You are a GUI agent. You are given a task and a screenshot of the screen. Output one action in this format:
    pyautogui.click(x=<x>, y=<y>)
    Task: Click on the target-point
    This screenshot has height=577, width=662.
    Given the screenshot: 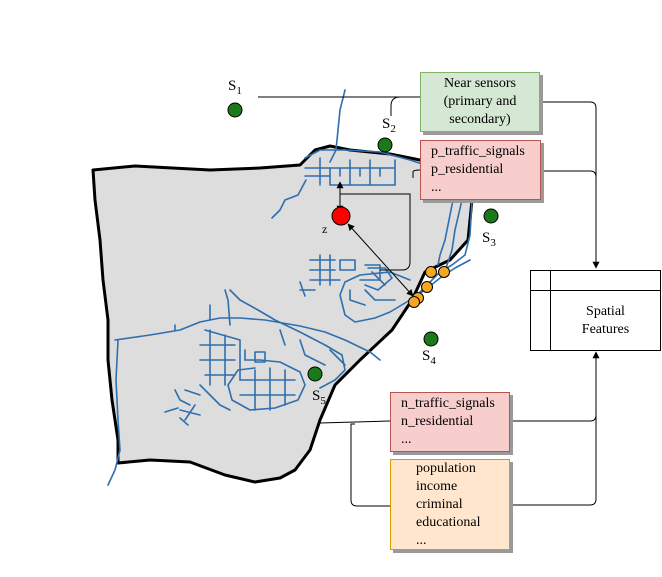 What is the action you would take?
    pyautogui.click(x=341, y=216)
    